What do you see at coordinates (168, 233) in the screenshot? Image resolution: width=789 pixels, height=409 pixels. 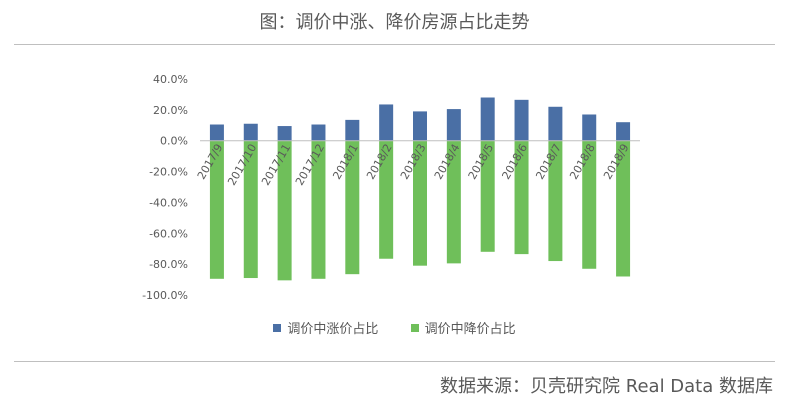 I see `y-tick-label: -60.0%` at bounding box center [168, 233].